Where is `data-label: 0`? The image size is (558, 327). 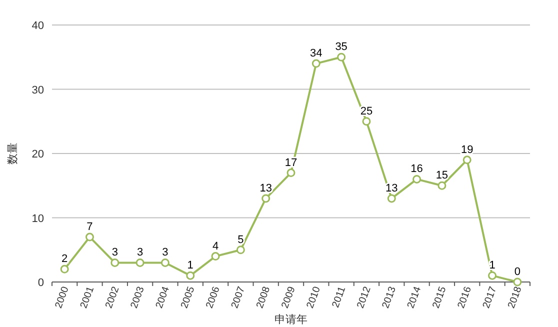 data-label: 0 is located at coordinates (517, 272).